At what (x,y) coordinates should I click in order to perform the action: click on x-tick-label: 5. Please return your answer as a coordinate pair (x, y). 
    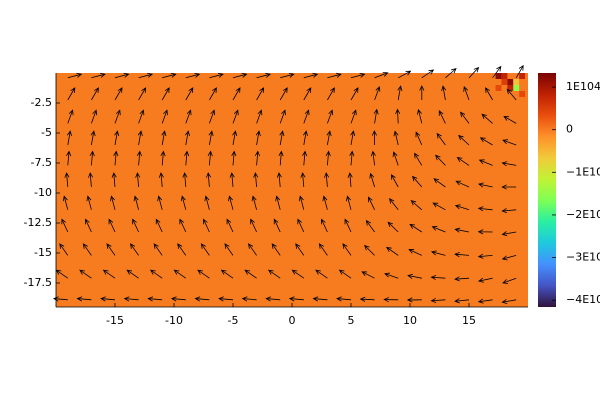
    Looking at the image, I should click on (351, 320).